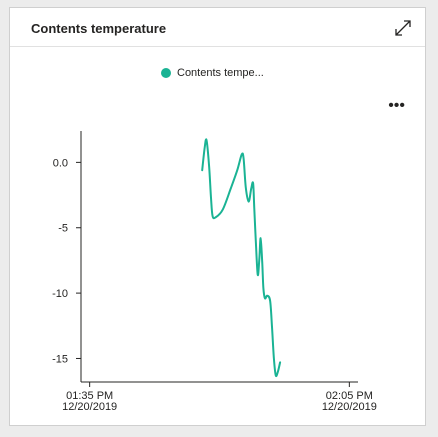 Image resolution: width=438 pixels, height=437 pixels. I want to click on x-tick-label-time: 02:05 PM, so click(349, 396).